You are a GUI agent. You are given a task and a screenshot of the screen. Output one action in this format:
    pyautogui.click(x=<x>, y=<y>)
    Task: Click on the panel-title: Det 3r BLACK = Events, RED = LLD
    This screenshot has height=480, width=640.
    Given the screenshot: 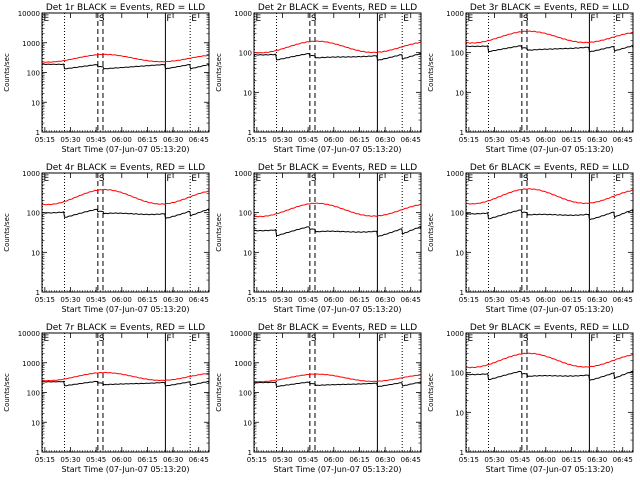 What is the action you would take?
    pyautogui.click(x=549, y=8)
    